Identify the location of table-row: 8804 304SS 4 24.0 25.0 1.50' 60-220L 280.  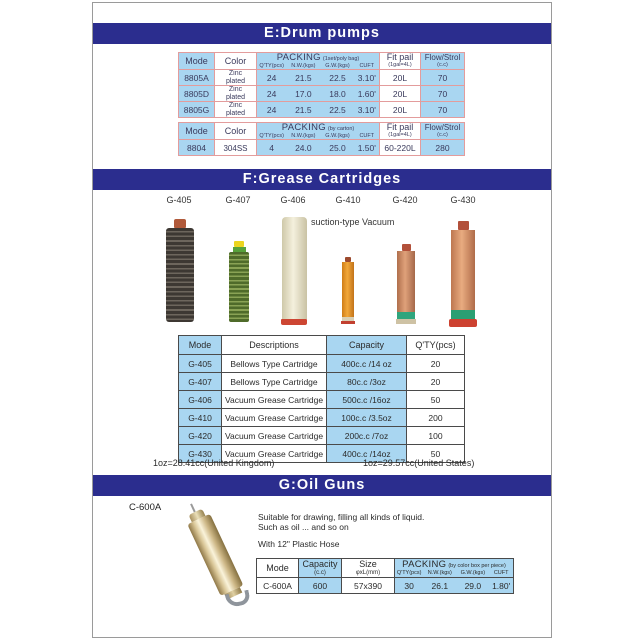
(321, 147).